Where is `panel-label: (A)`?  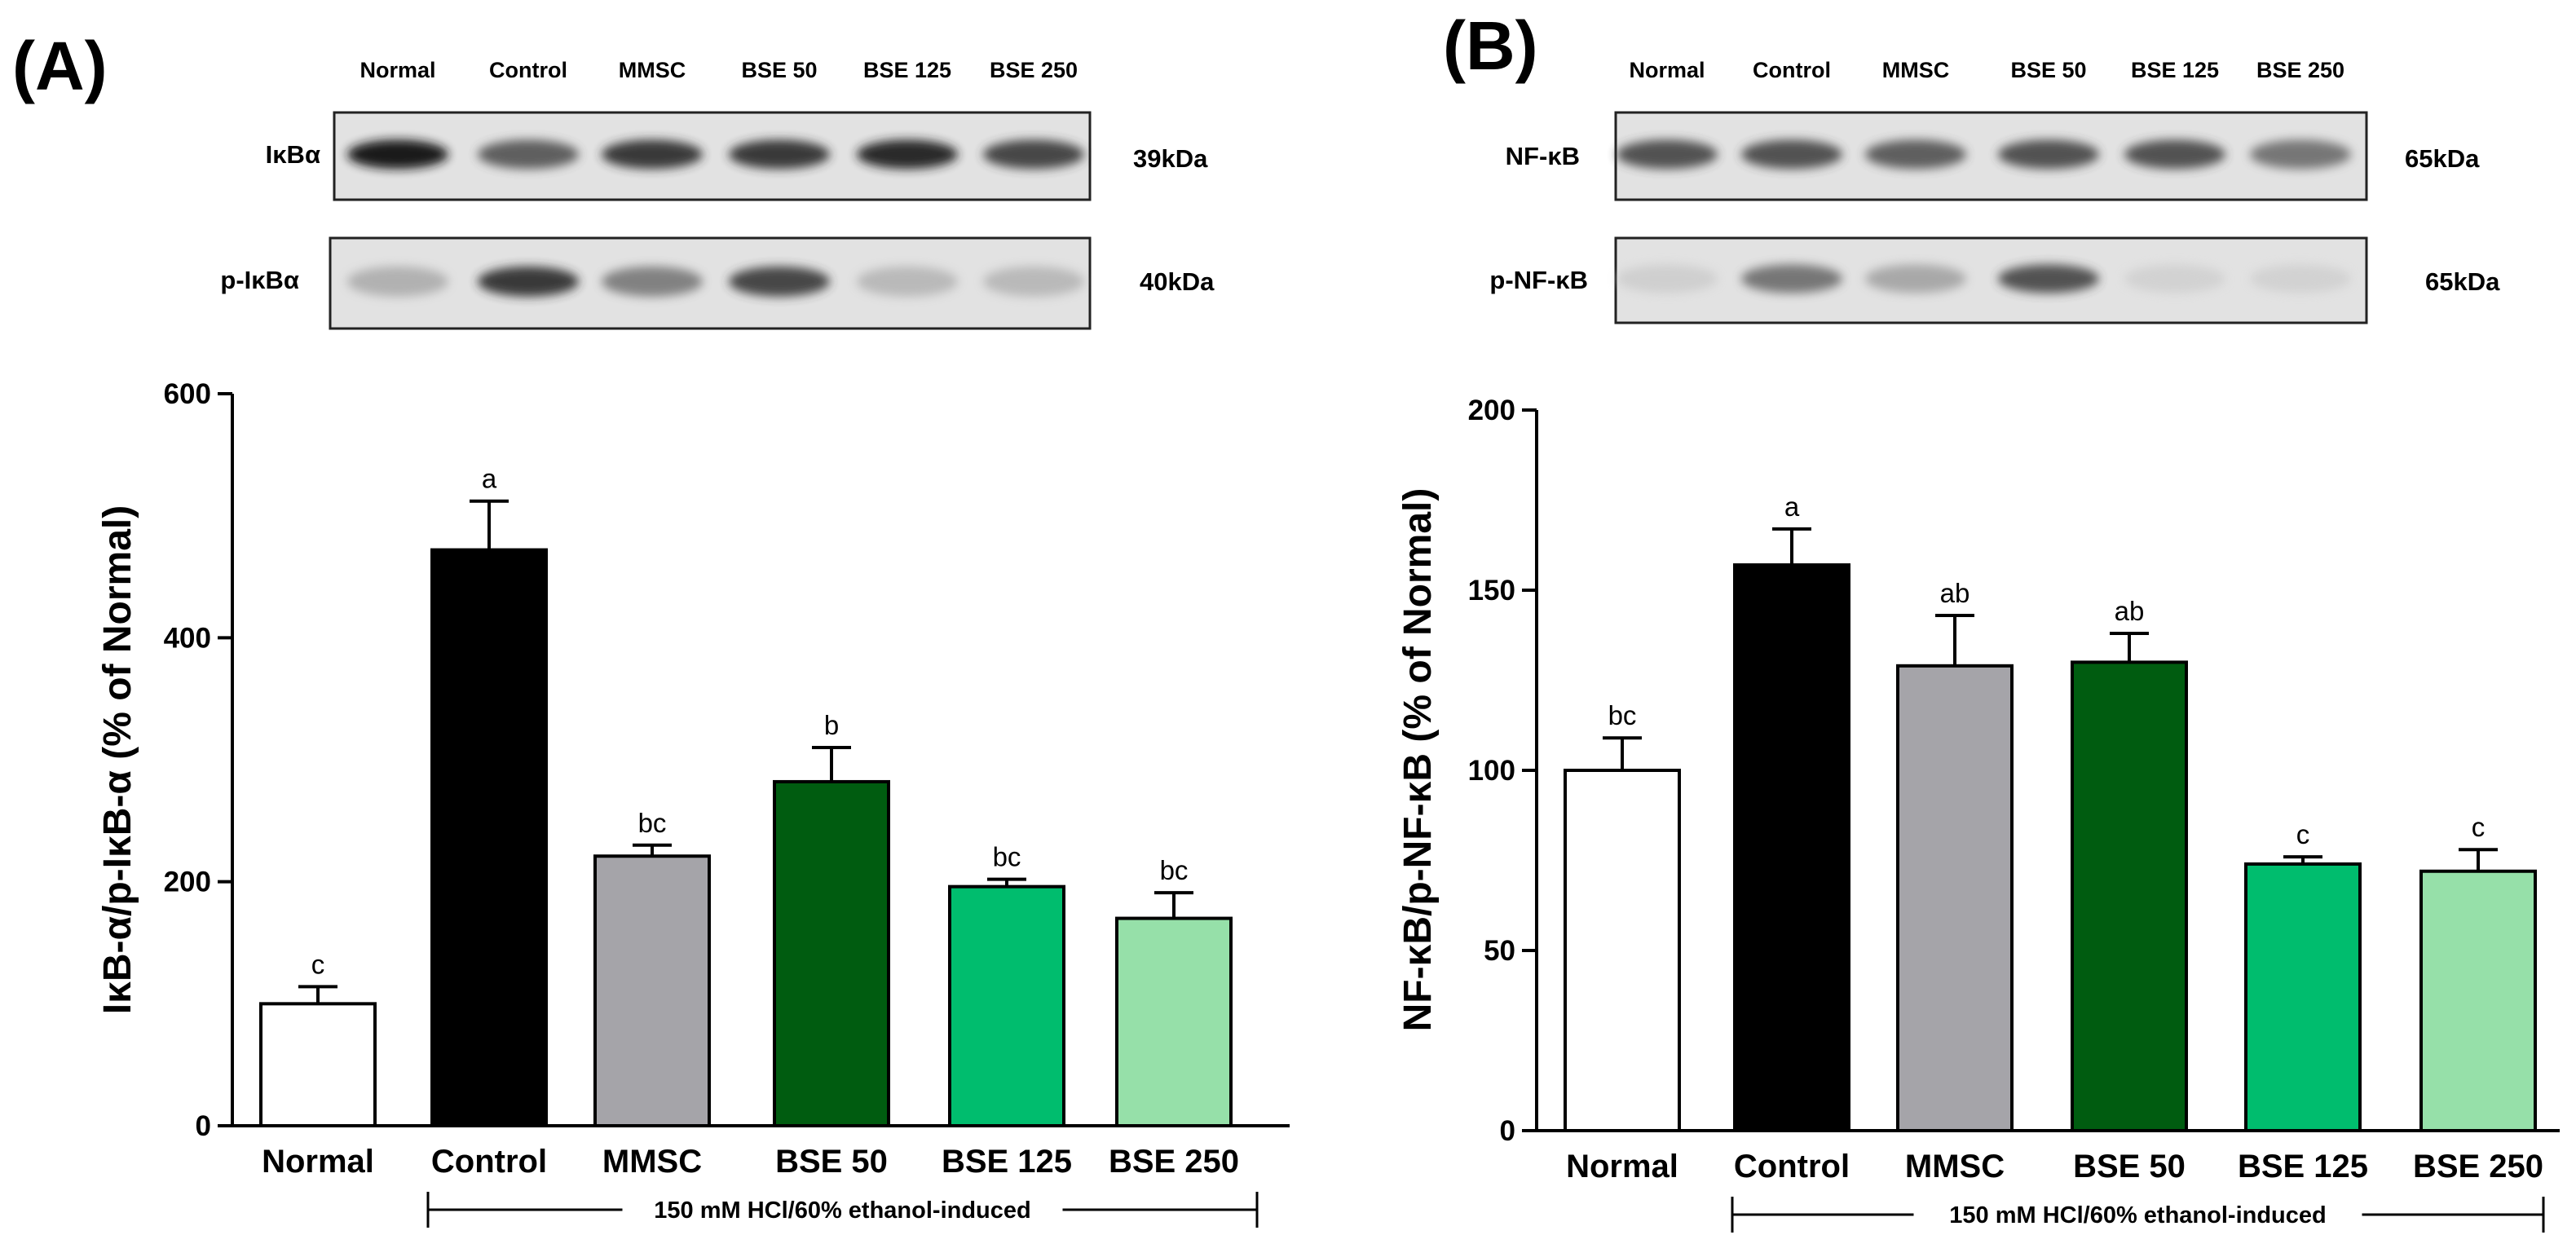 panel-label: (A) is located at coordinates (60, 66).